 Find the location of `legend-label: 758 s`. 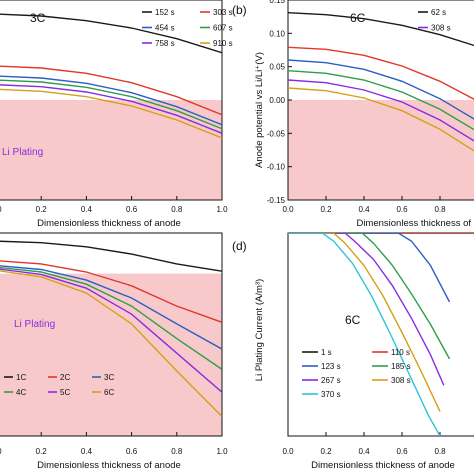

legend-label: 758 s is located at coordinates (165, 43).